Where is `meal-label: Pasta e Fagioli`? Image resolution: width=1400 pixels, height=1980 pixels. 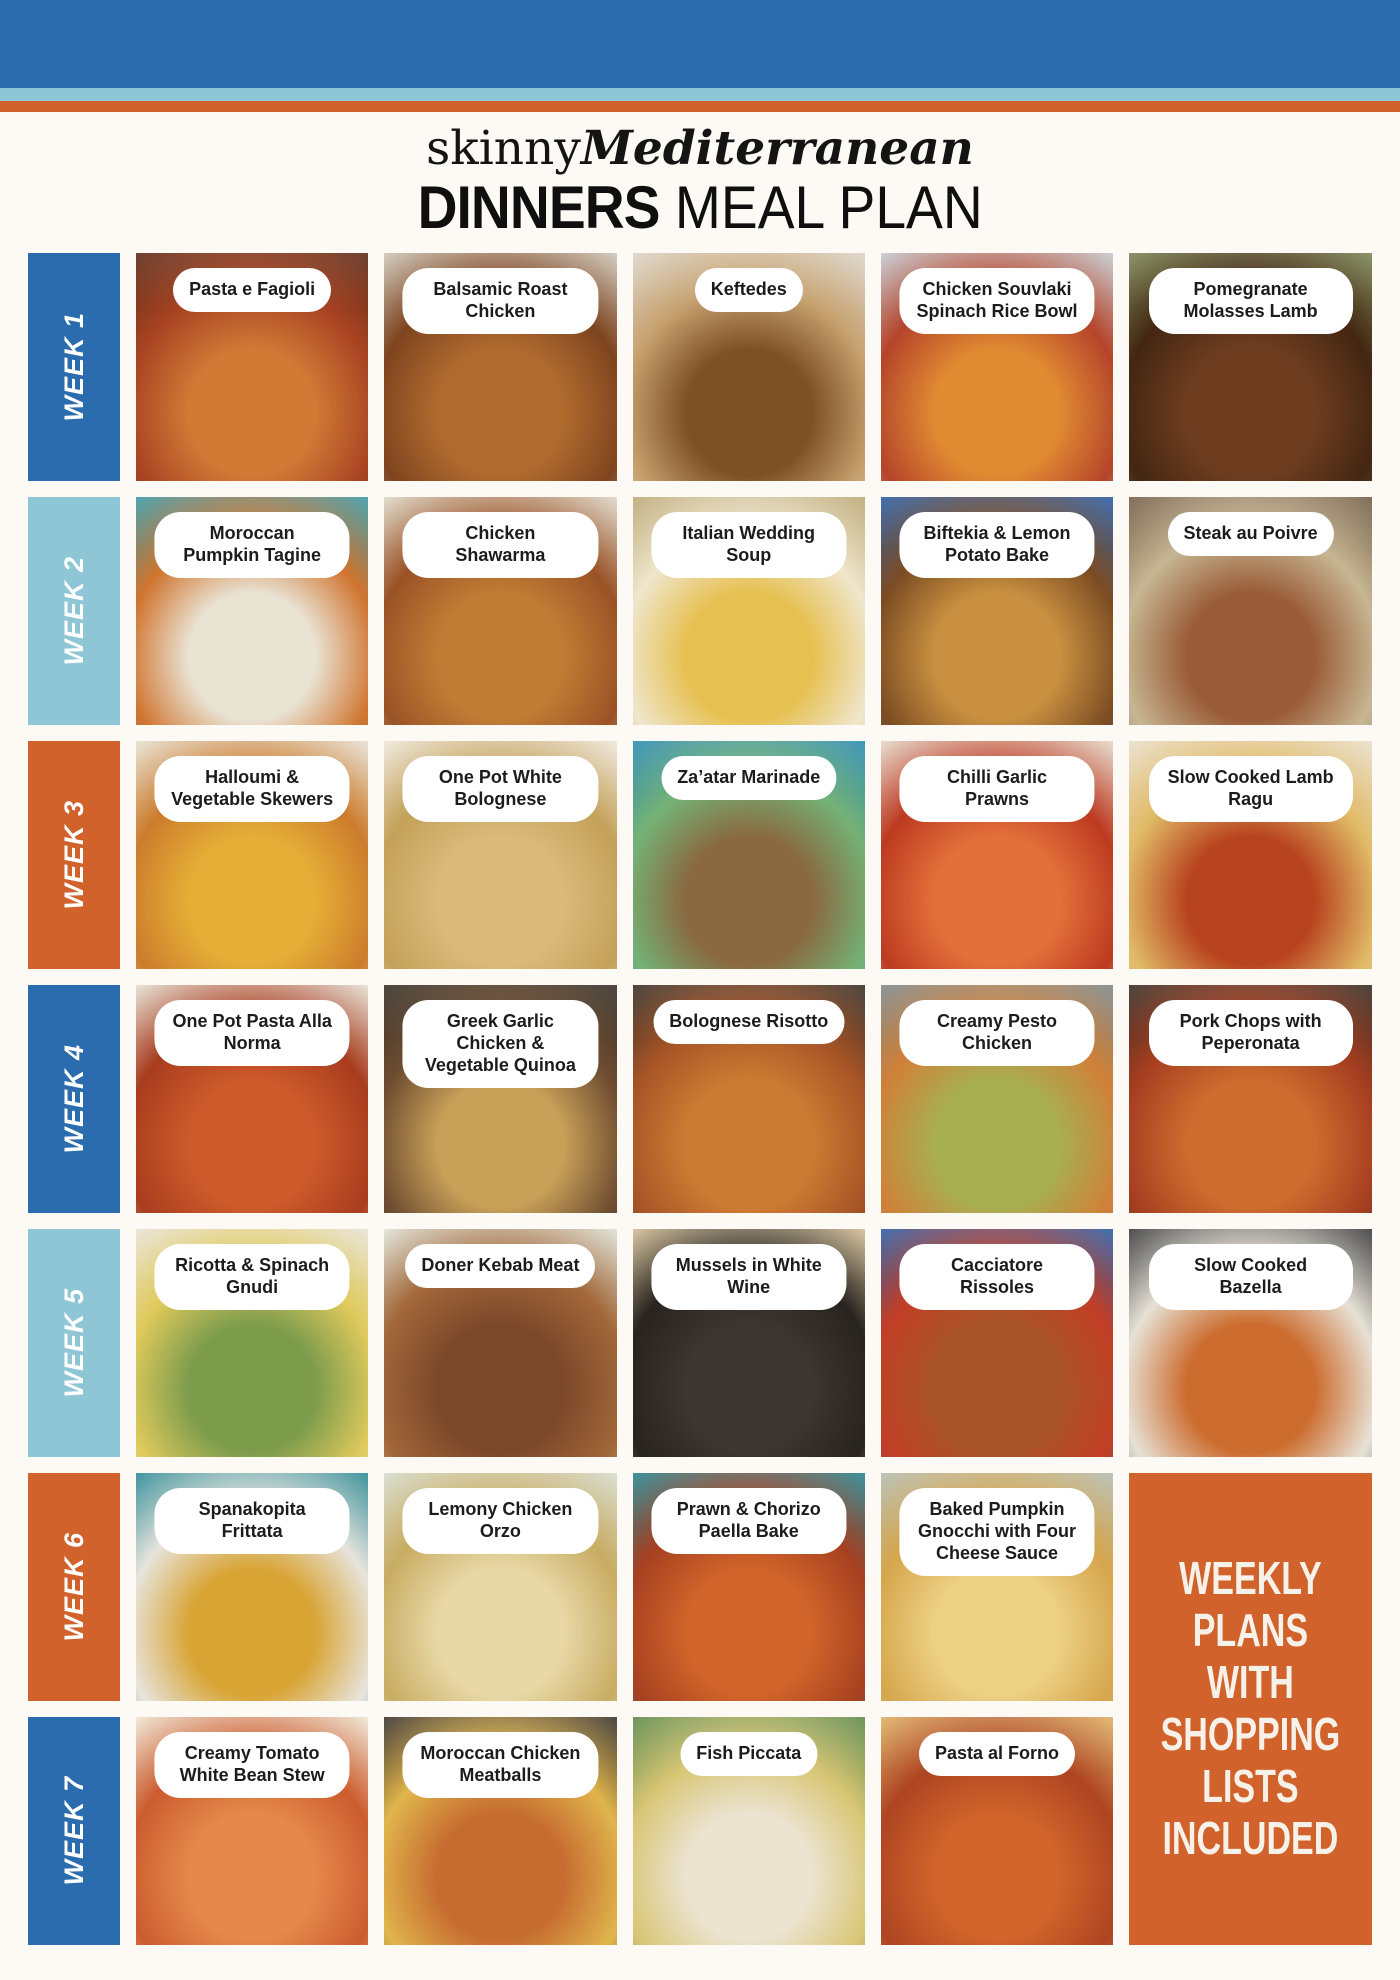 meal-label: Pasta e Fagioli is located at coordinates (252, 290).